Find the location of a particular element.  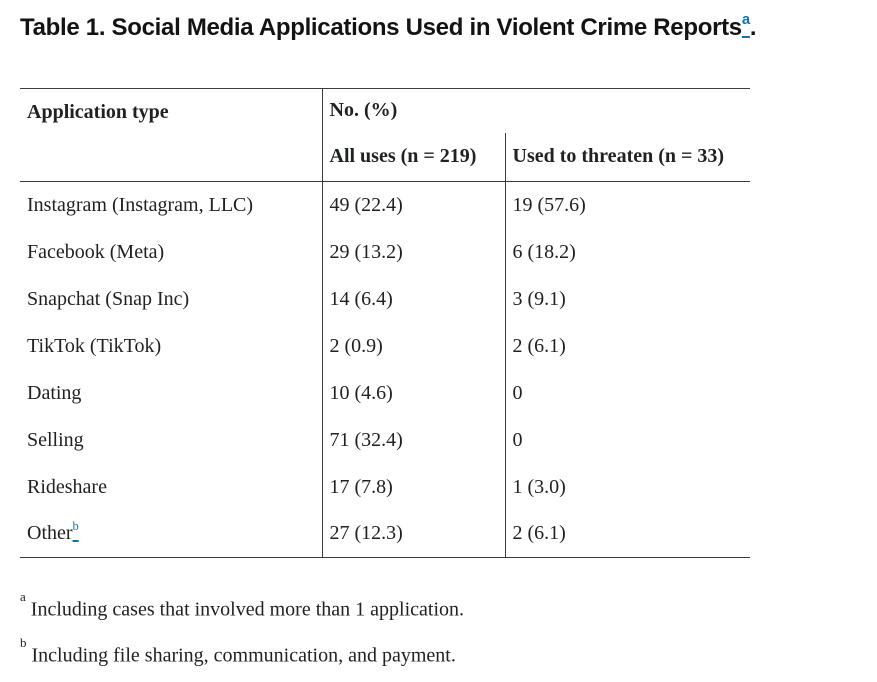

cell-all-uses: 27 (12.3) is located at coordinates (414, 534).